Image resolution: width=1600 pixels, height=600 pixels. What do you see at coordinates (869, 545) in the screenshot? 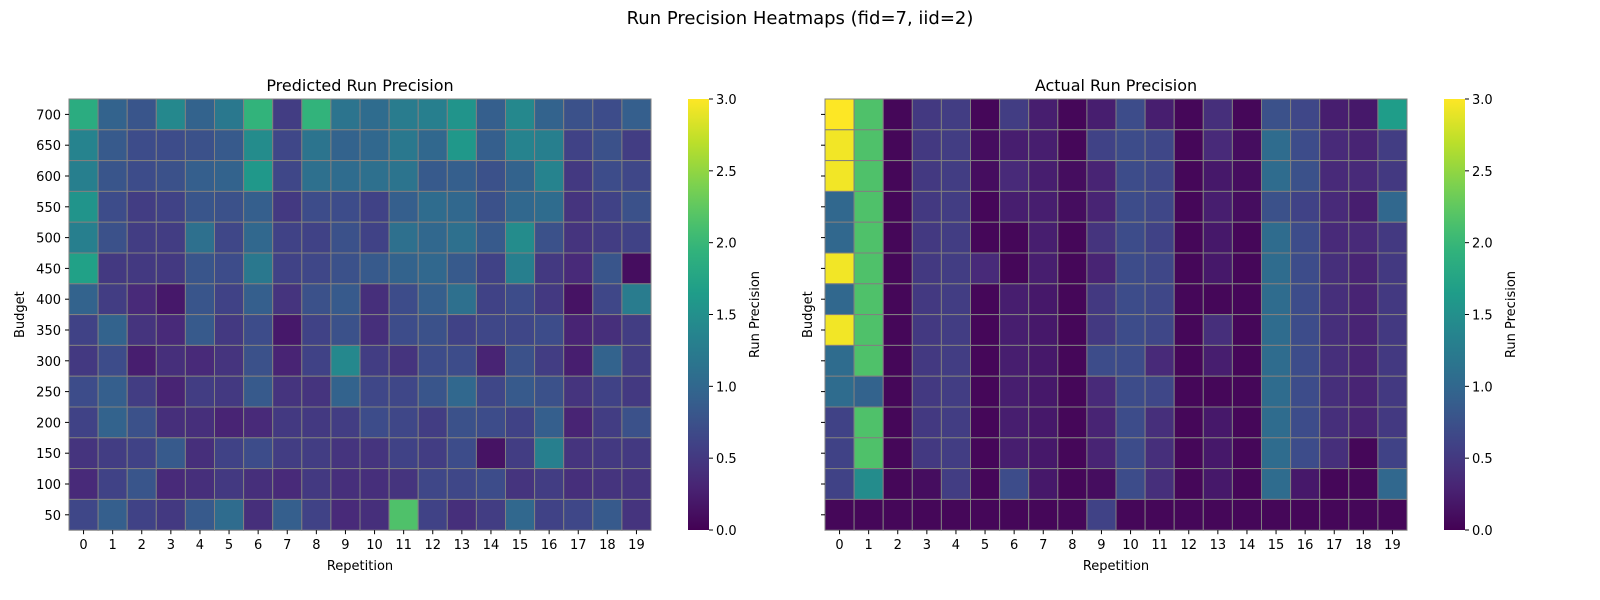
I see `x-tick-label: 1` at bounding box center [869, 545].